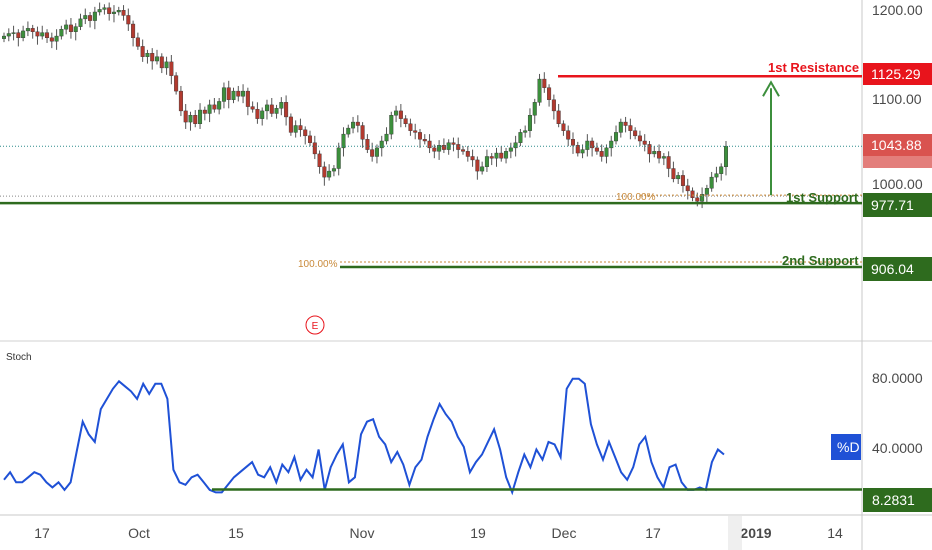 This screenshot has width=932, height=550. I want to click on price-tick: 1200.00, so click(897, 10).